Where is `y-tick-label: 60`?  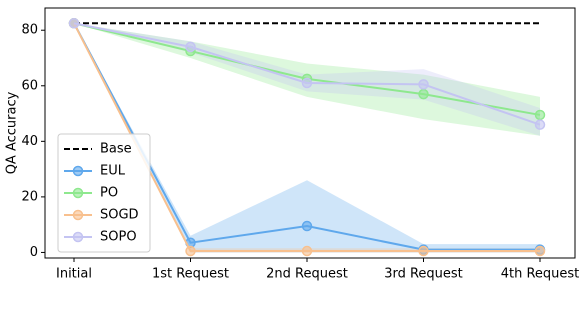
y-tick-label: 60 is located at coordinates (29, 85).